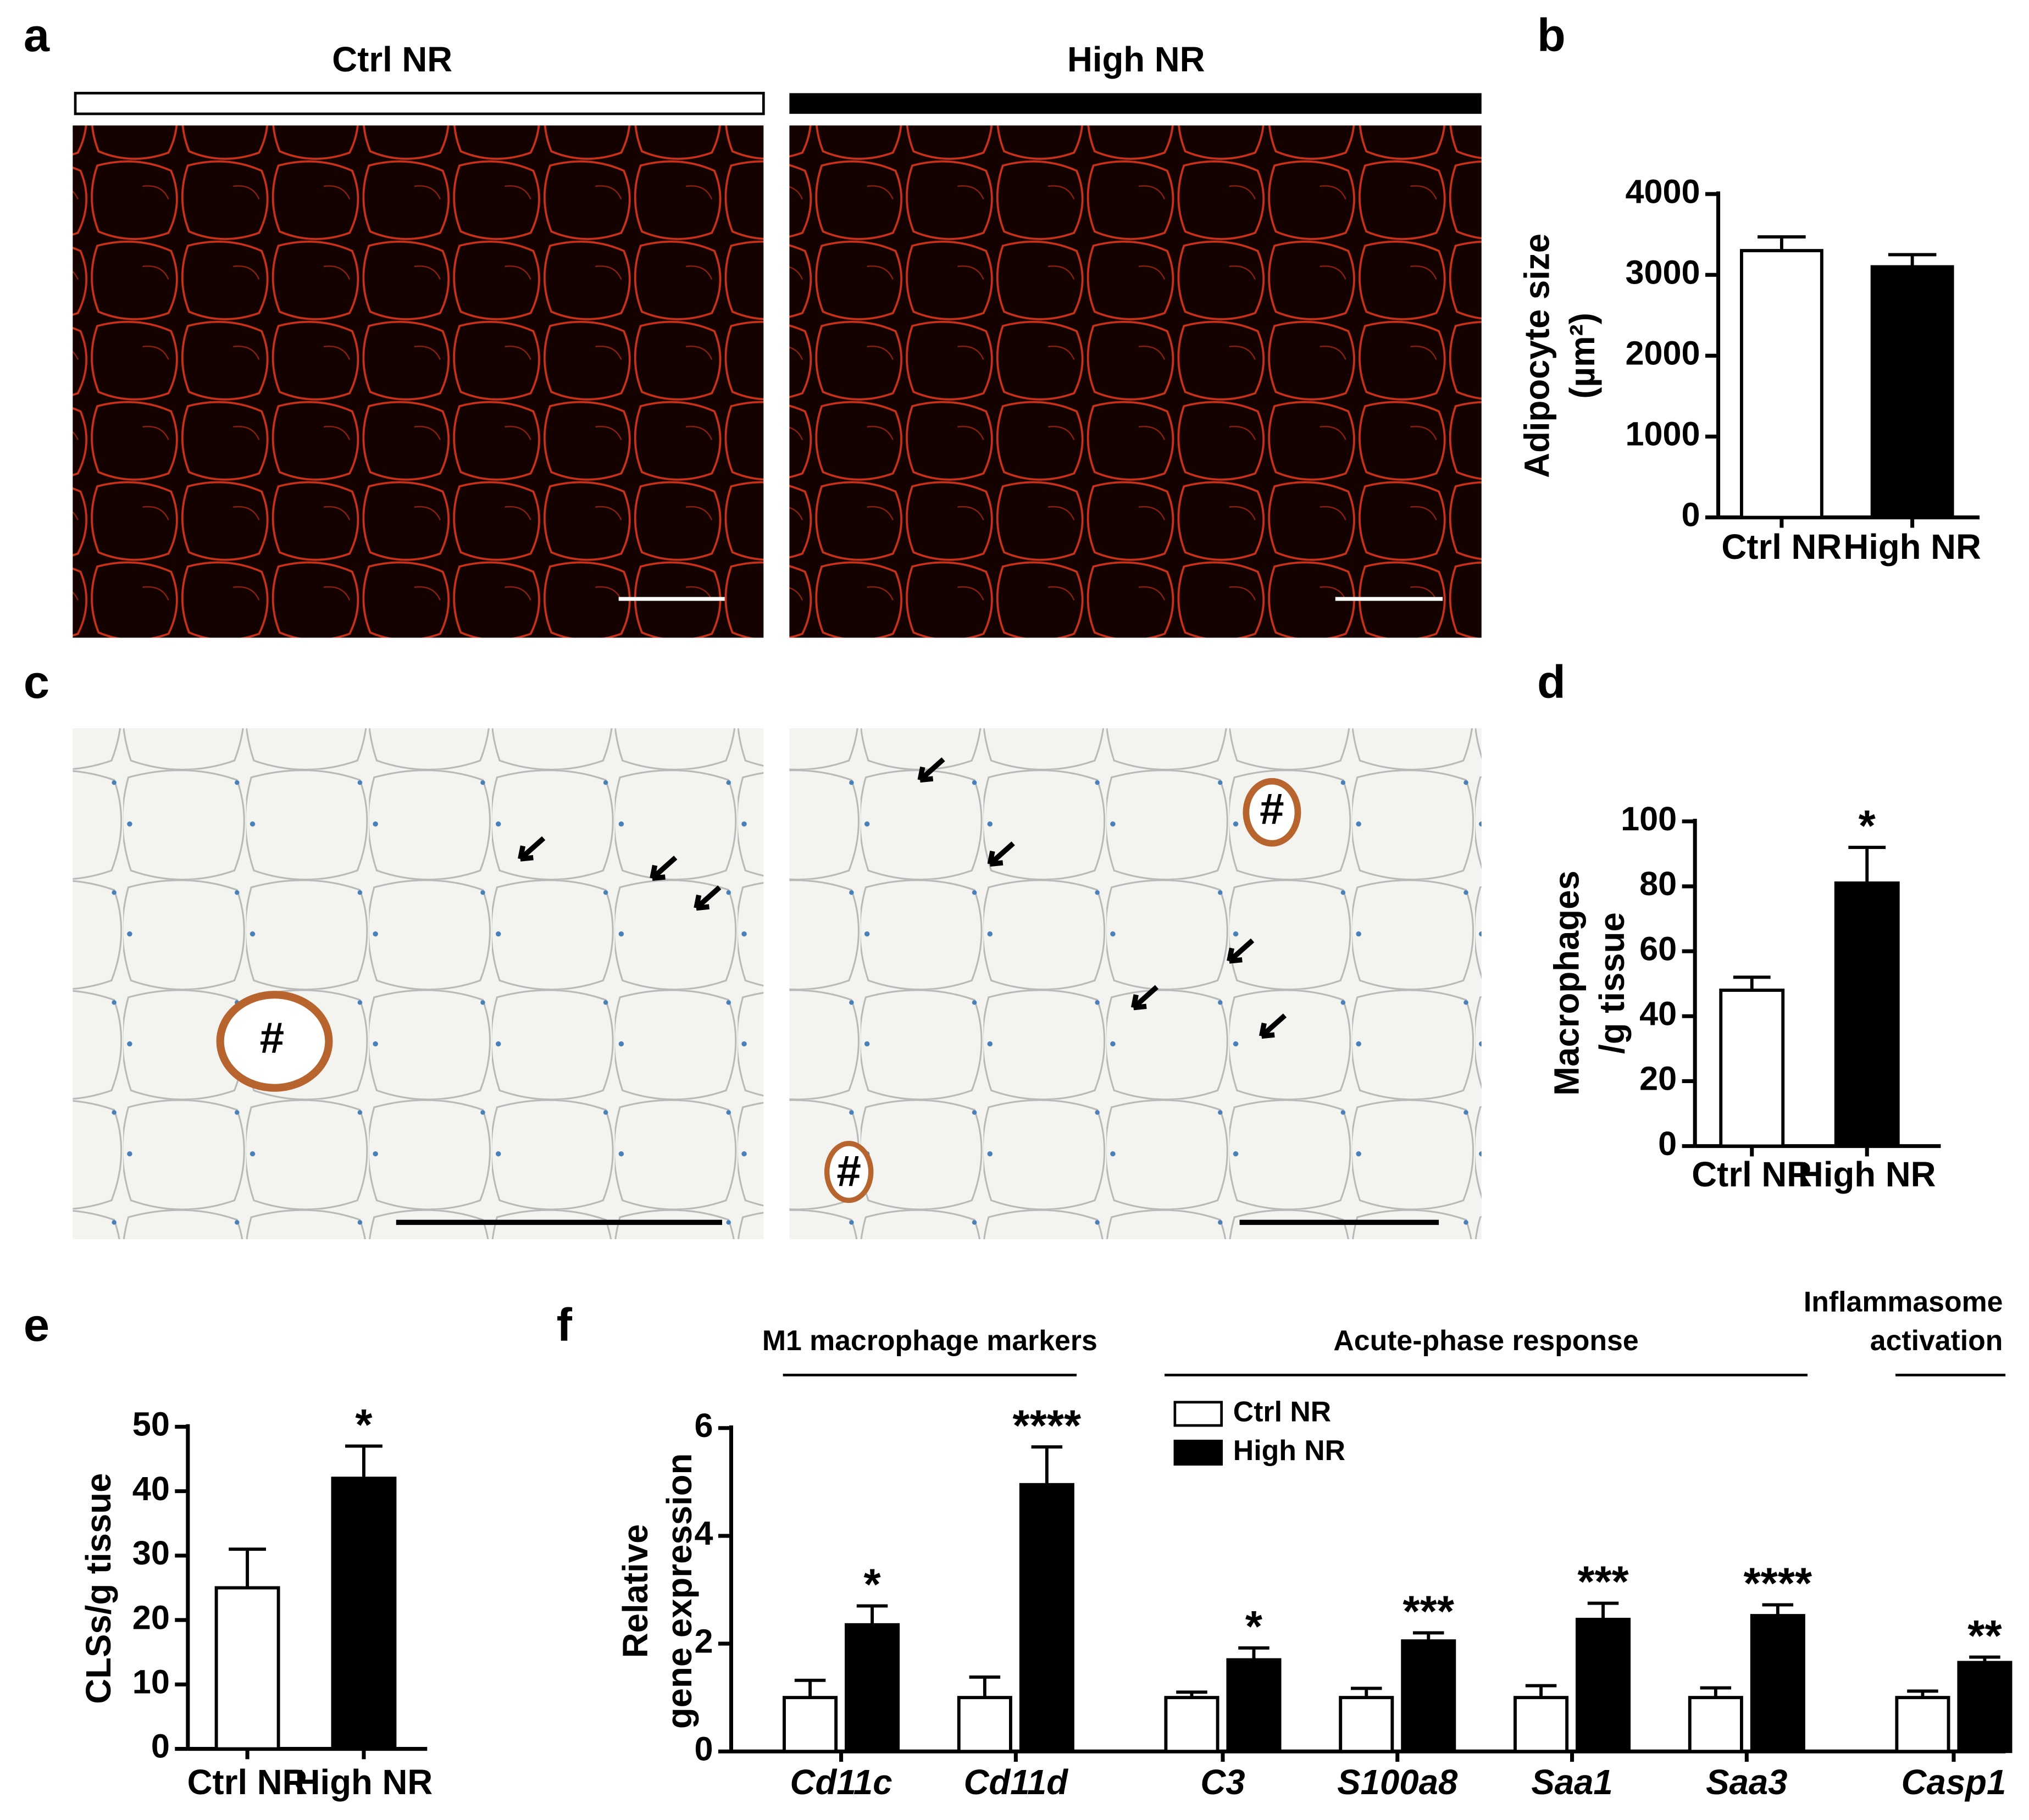  I want to click on y-tick-label: 3000, so click(1662, 272).